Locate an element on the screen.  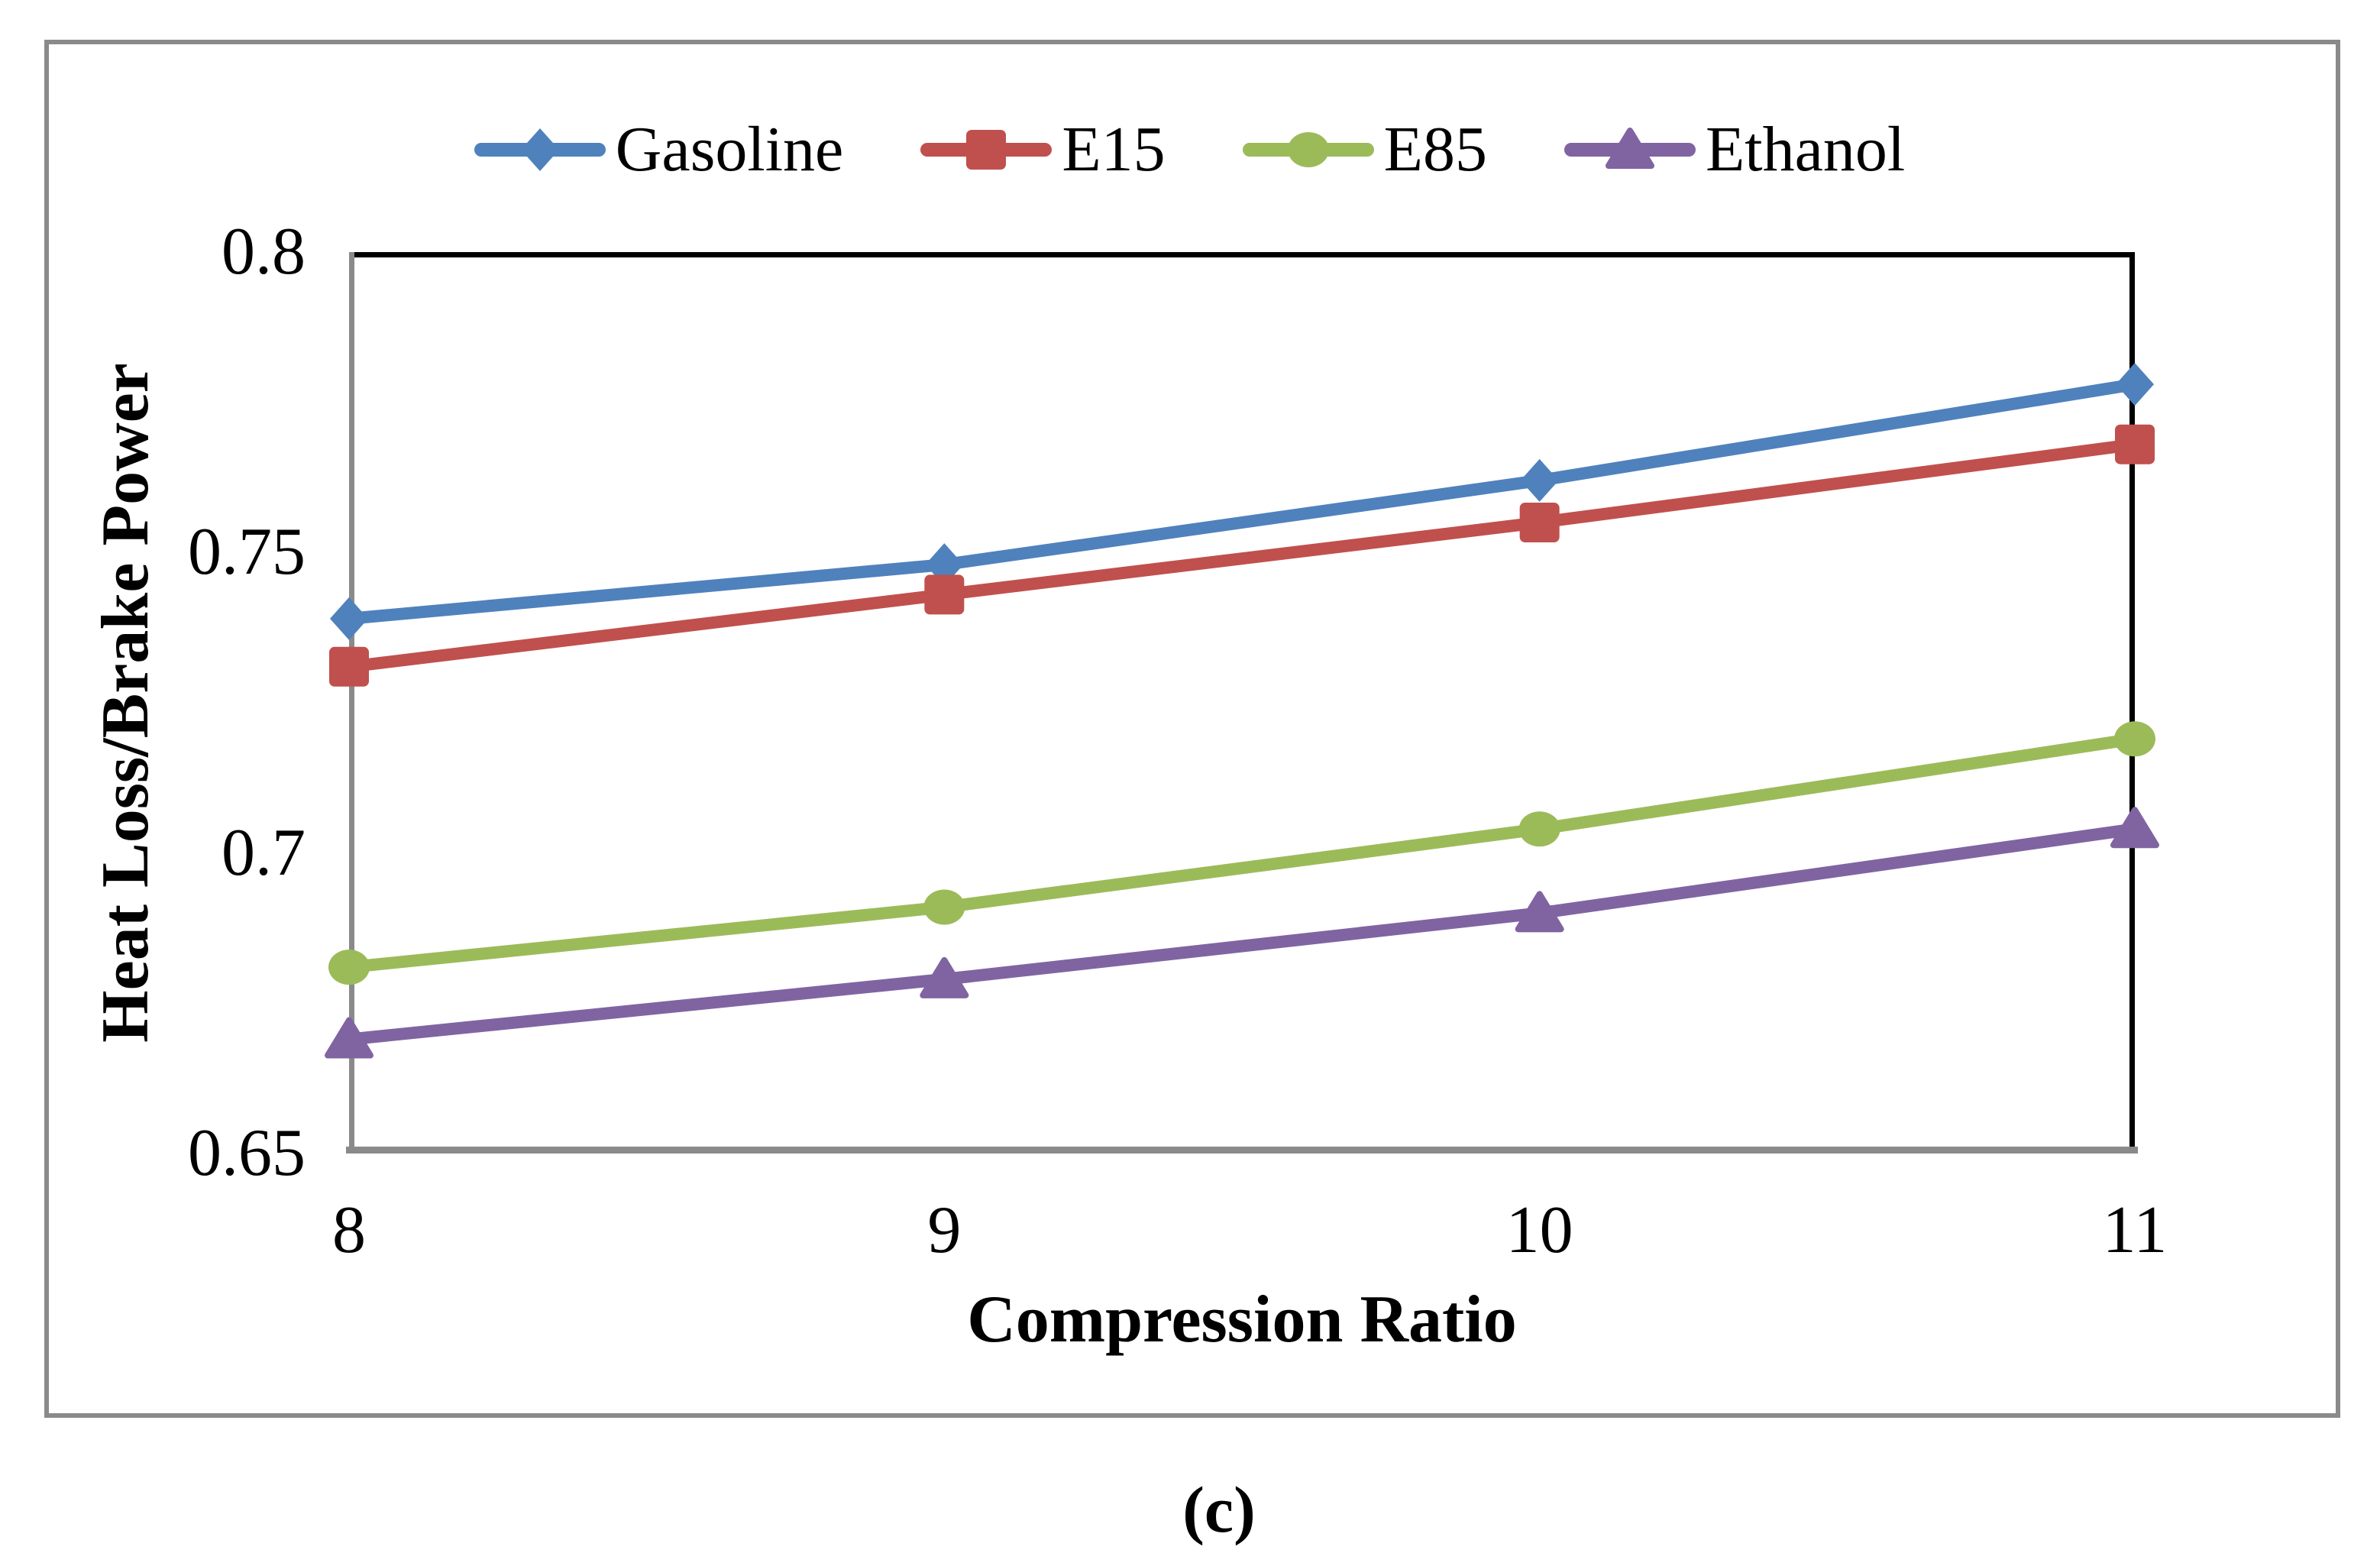
legend-label-e15: E15 is located at coordinates (1114, 149).